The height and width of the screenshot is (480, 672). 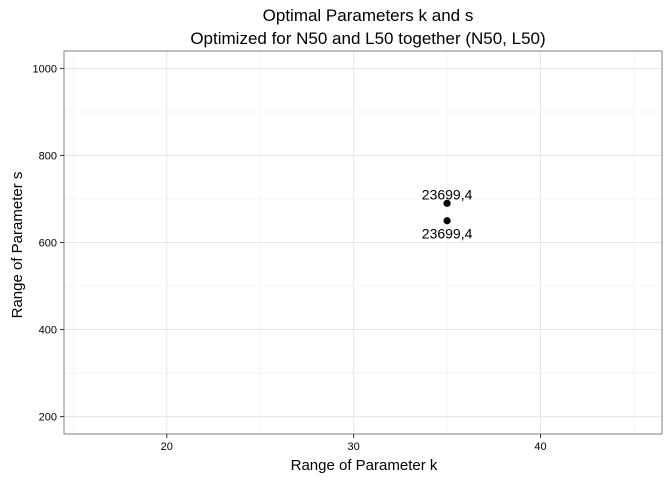 I want to click on y-axis-ticks: 200 400 600 800 1000, so click(x=48, y=243).